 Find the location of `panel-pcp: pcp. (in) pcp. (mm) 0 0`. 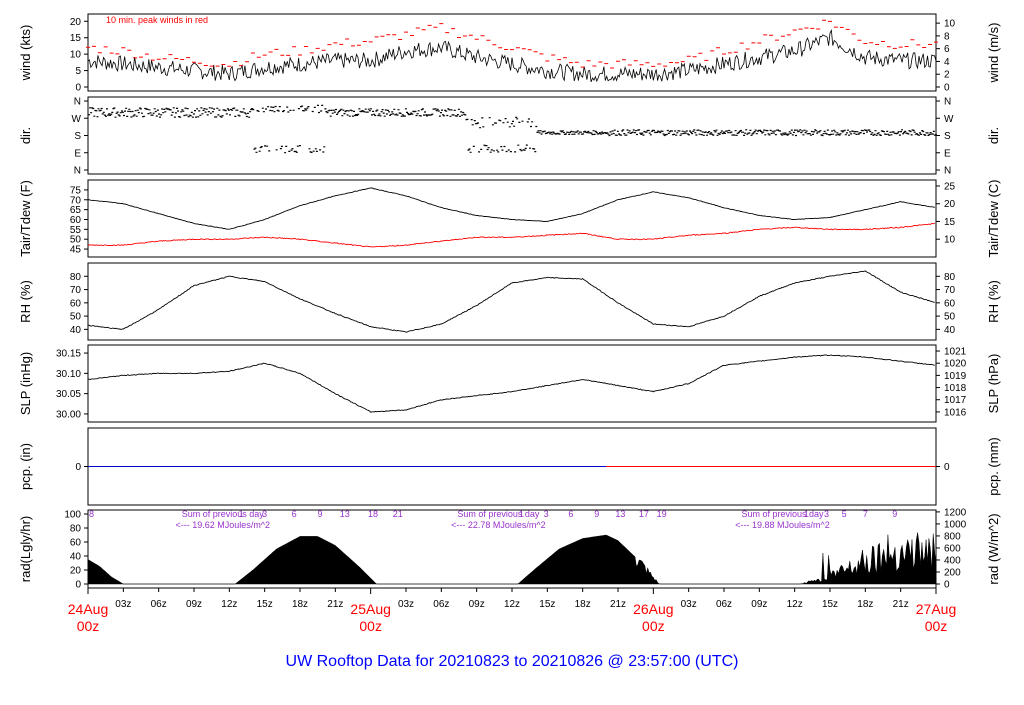

panel-pcp: pcp. (in) pcp. (mm) 0 0 is located at coordinates (509, 466).